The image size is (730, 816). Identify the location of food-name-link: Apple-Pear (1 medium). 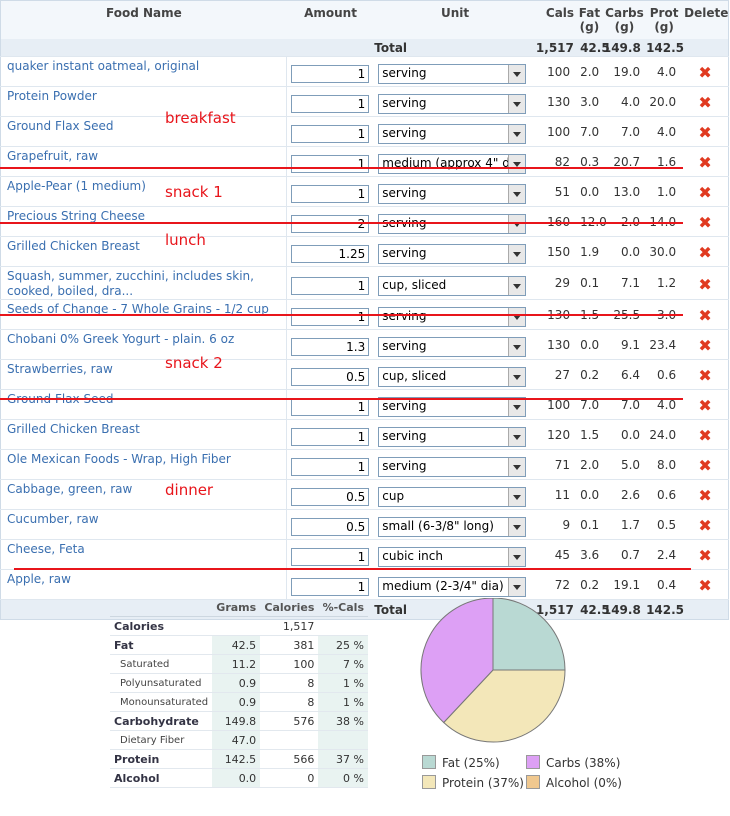
(144, 191).